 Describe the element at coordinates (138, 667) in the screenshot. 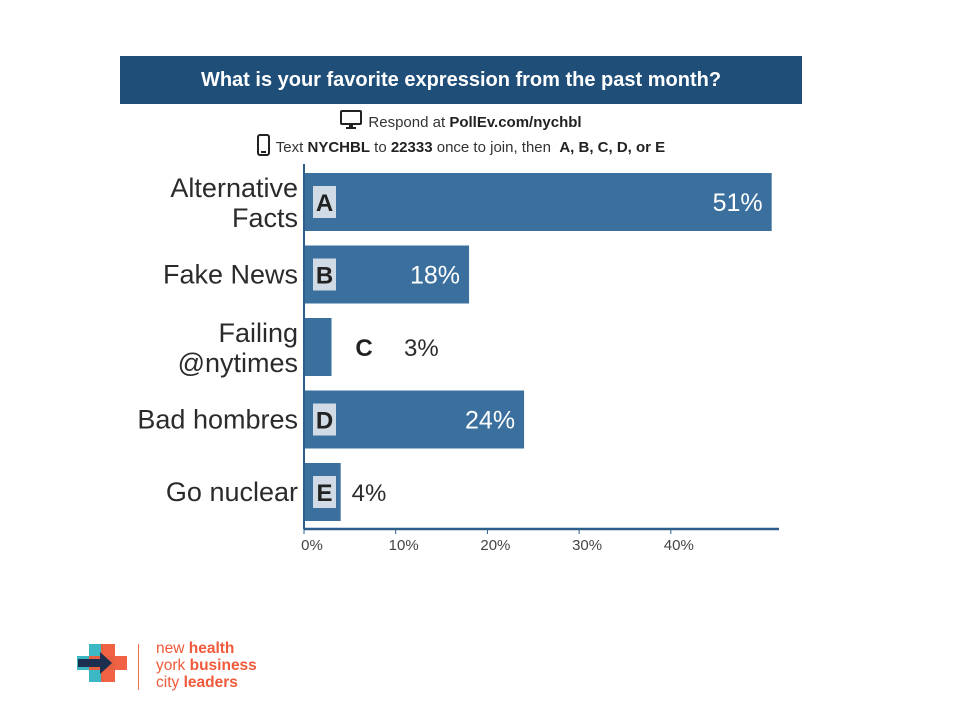

I see `logo-divider` at that location.